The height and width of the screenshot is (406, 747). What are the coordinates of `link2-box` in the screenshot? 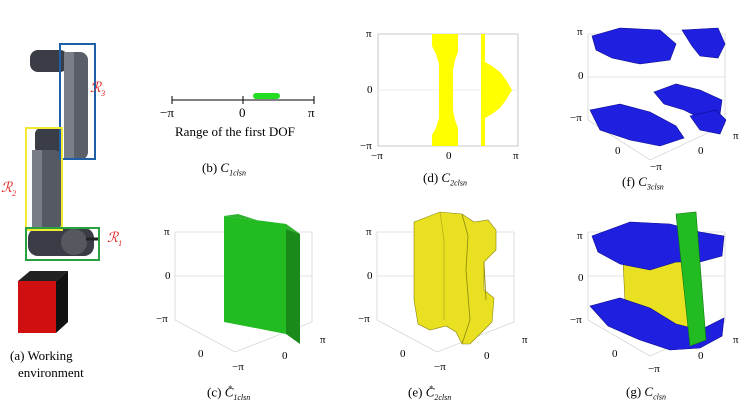 It's located at (44, 179).